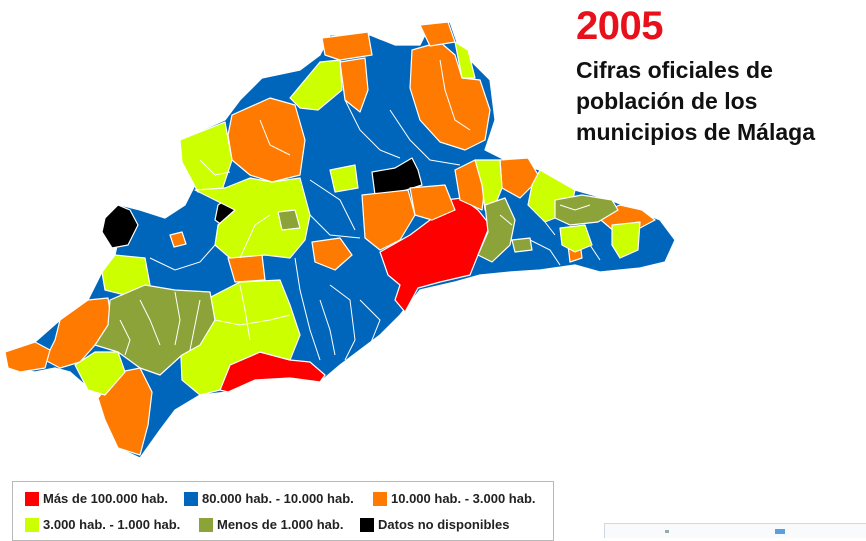 The image size is (866, 541). I want to click on mun-lime-l, so click(576, 238).